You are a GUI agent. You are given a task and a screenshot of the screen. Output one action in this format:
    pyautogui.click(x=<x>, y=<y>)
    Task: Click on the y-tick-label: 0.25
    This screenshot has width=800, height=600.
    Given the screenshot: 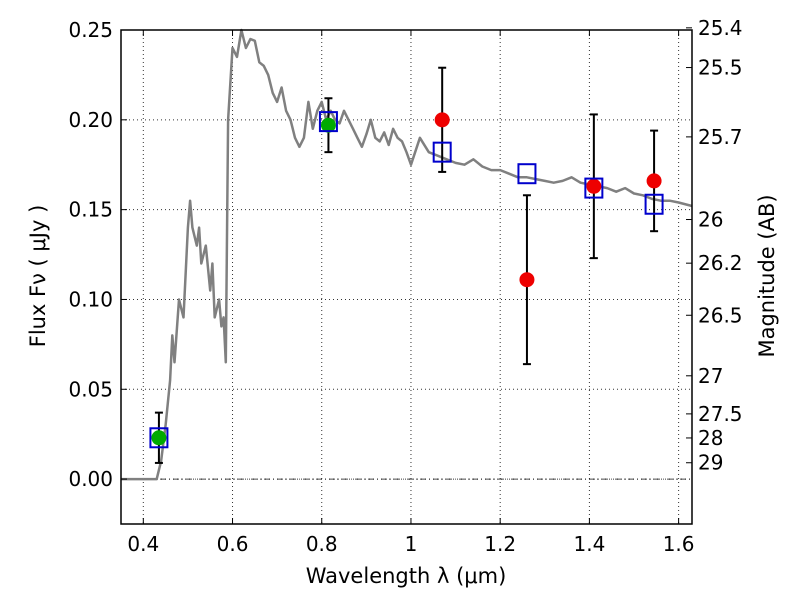 What is the action you would take?
    pyautogui.click(x=90, y=30)
    